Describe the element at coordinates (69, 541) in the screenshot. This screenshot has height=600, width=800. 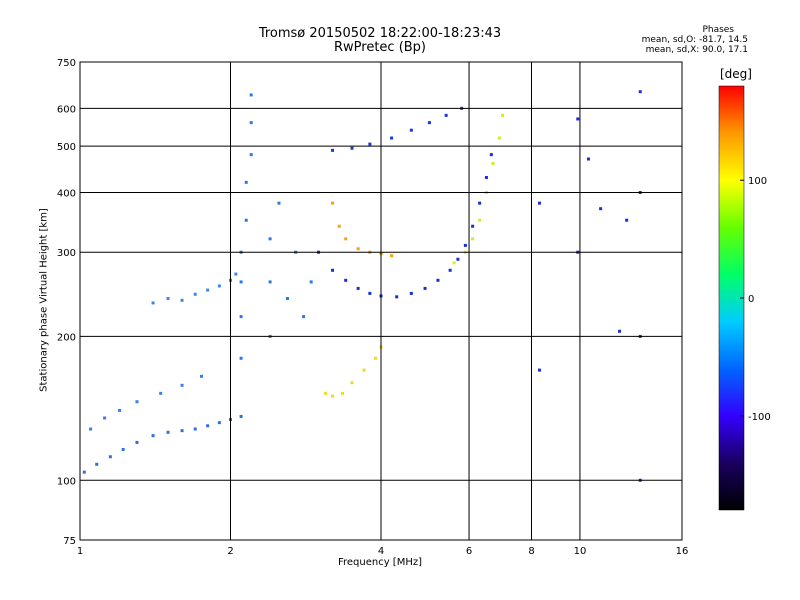
I see `y-tick-label: 75` at that location.